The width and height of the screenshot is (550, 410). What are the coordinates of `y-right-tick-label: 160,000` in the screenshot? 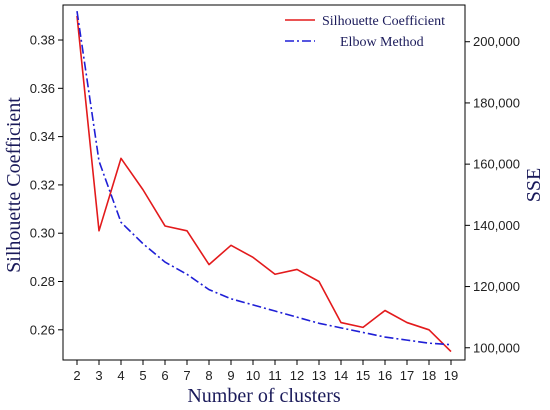 It's located at (496, 164).